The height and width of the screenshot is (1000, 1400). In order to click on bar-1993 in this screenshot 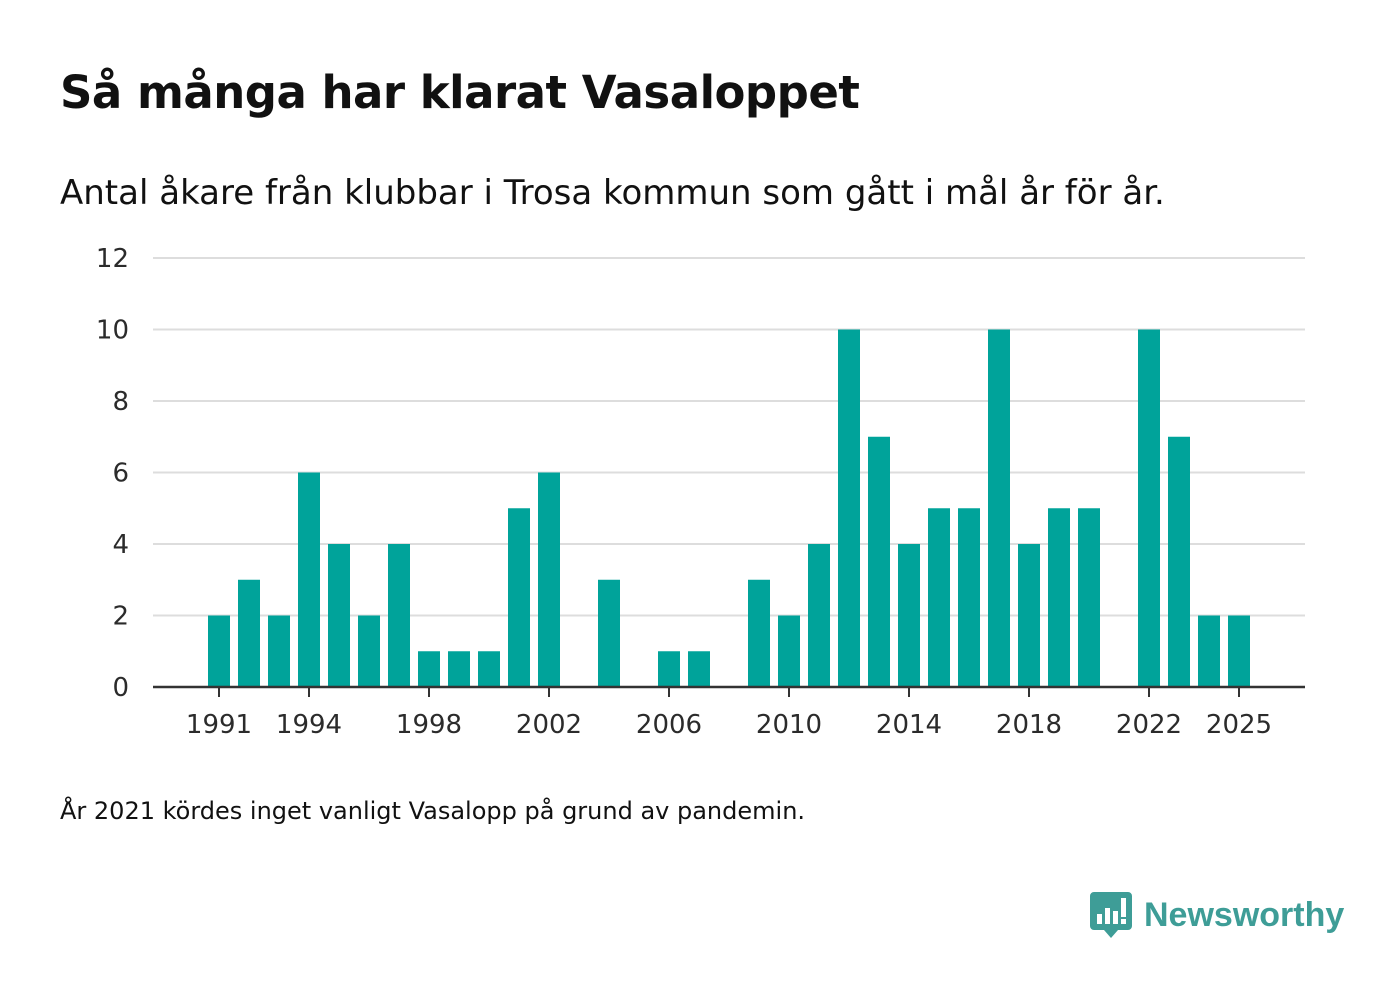, I will do `click(279, 651)`.